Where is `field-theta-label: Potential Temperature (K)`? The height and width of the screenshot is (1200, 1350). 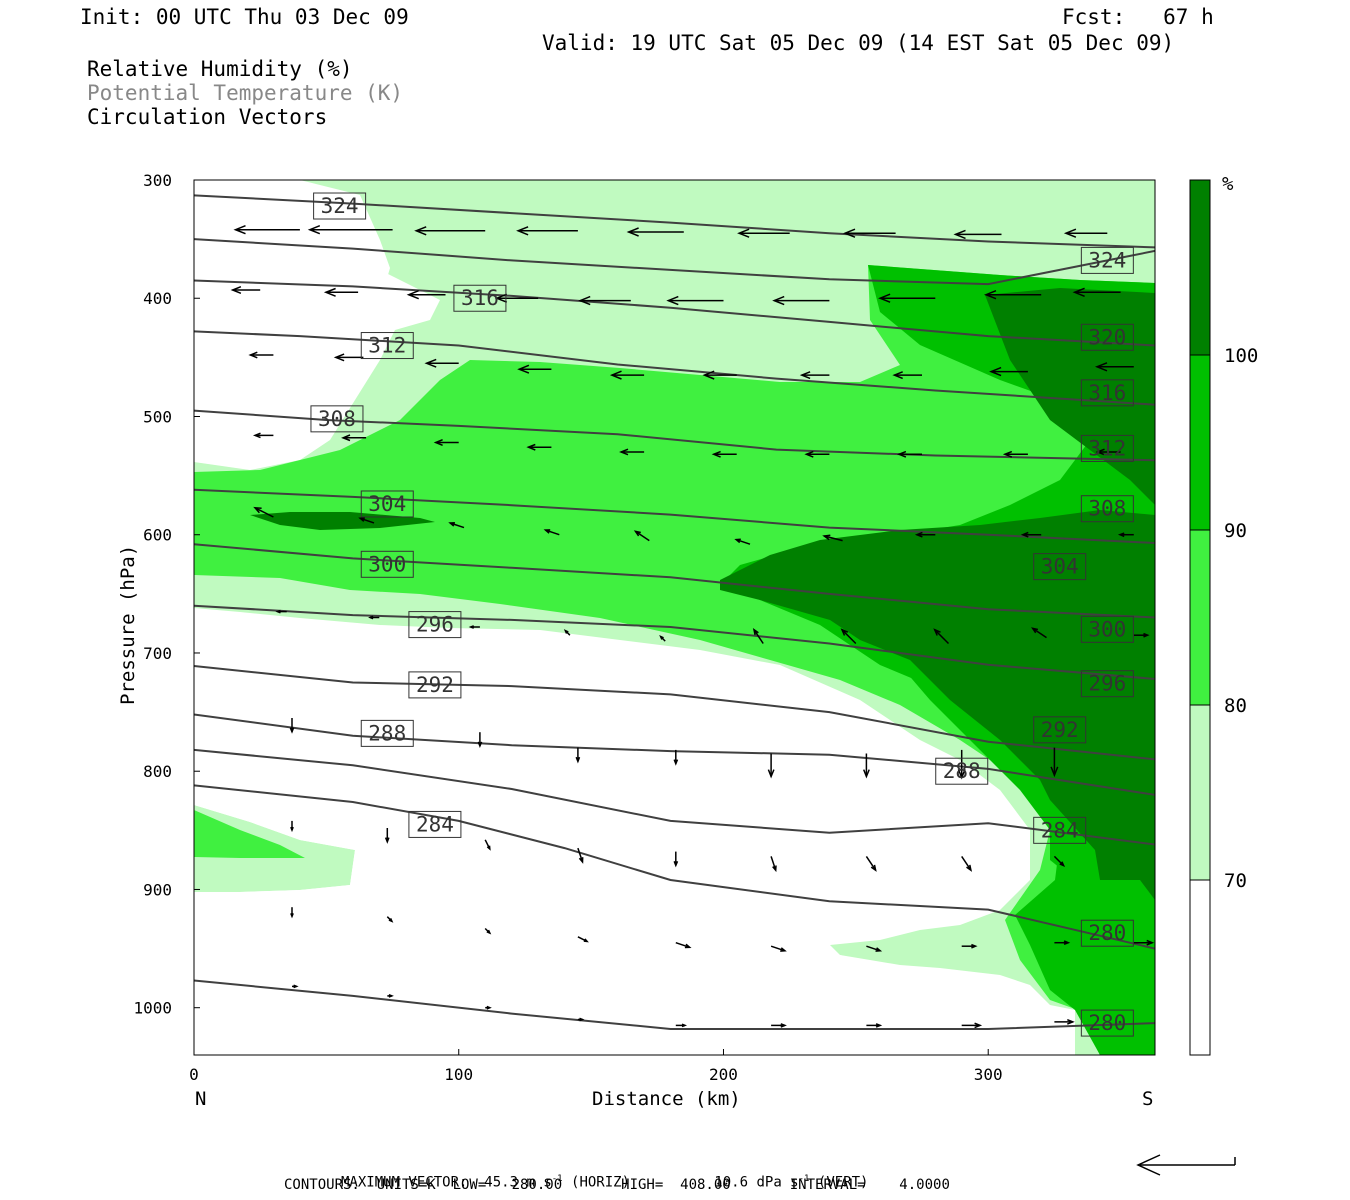 field-theta-label: Potential Temperature (K) is located at coordinates (245, 93).